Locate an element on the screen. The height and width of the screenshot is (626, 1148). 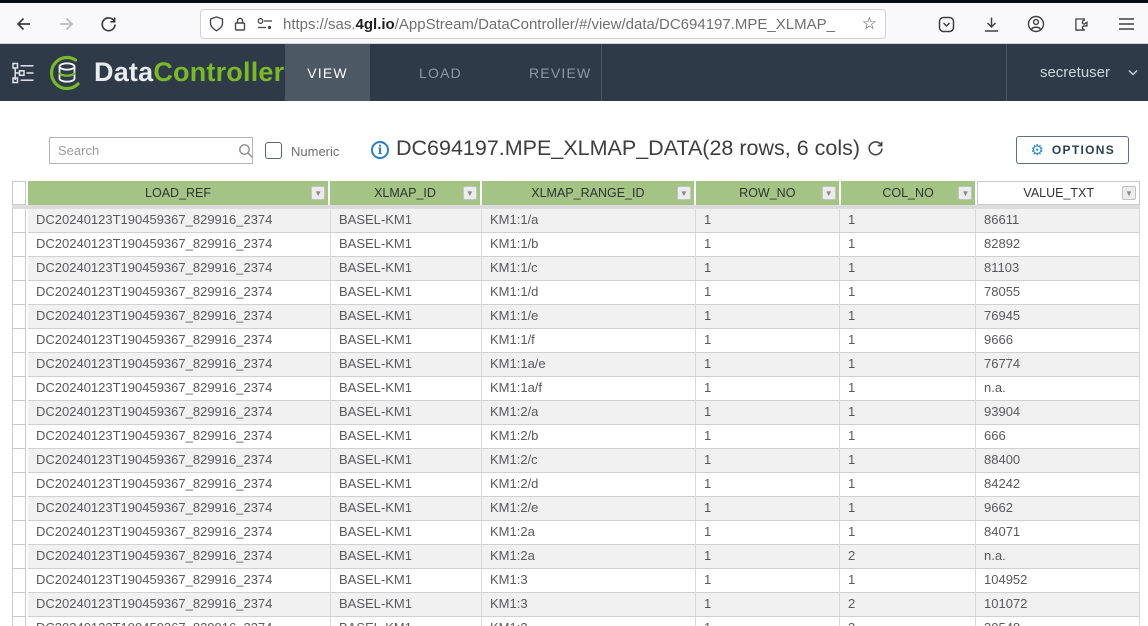
cell-xlmap_range_id: KM1:1/a is located at coordinates (589, 221).